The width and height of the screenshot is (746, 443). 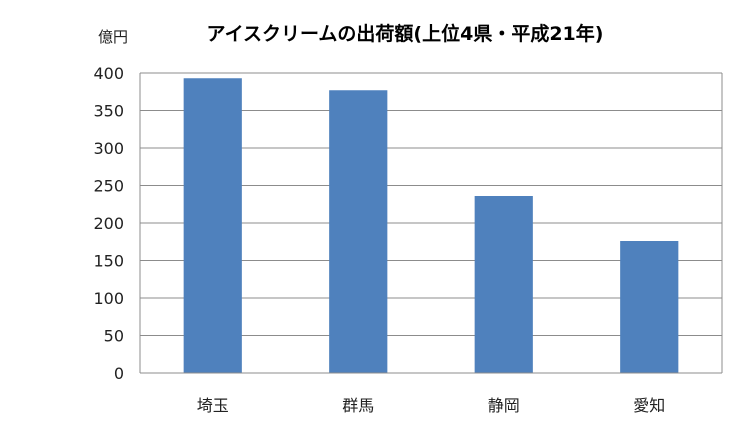 I want to click on y-tick-label: 400, so click(x=108, y=73).